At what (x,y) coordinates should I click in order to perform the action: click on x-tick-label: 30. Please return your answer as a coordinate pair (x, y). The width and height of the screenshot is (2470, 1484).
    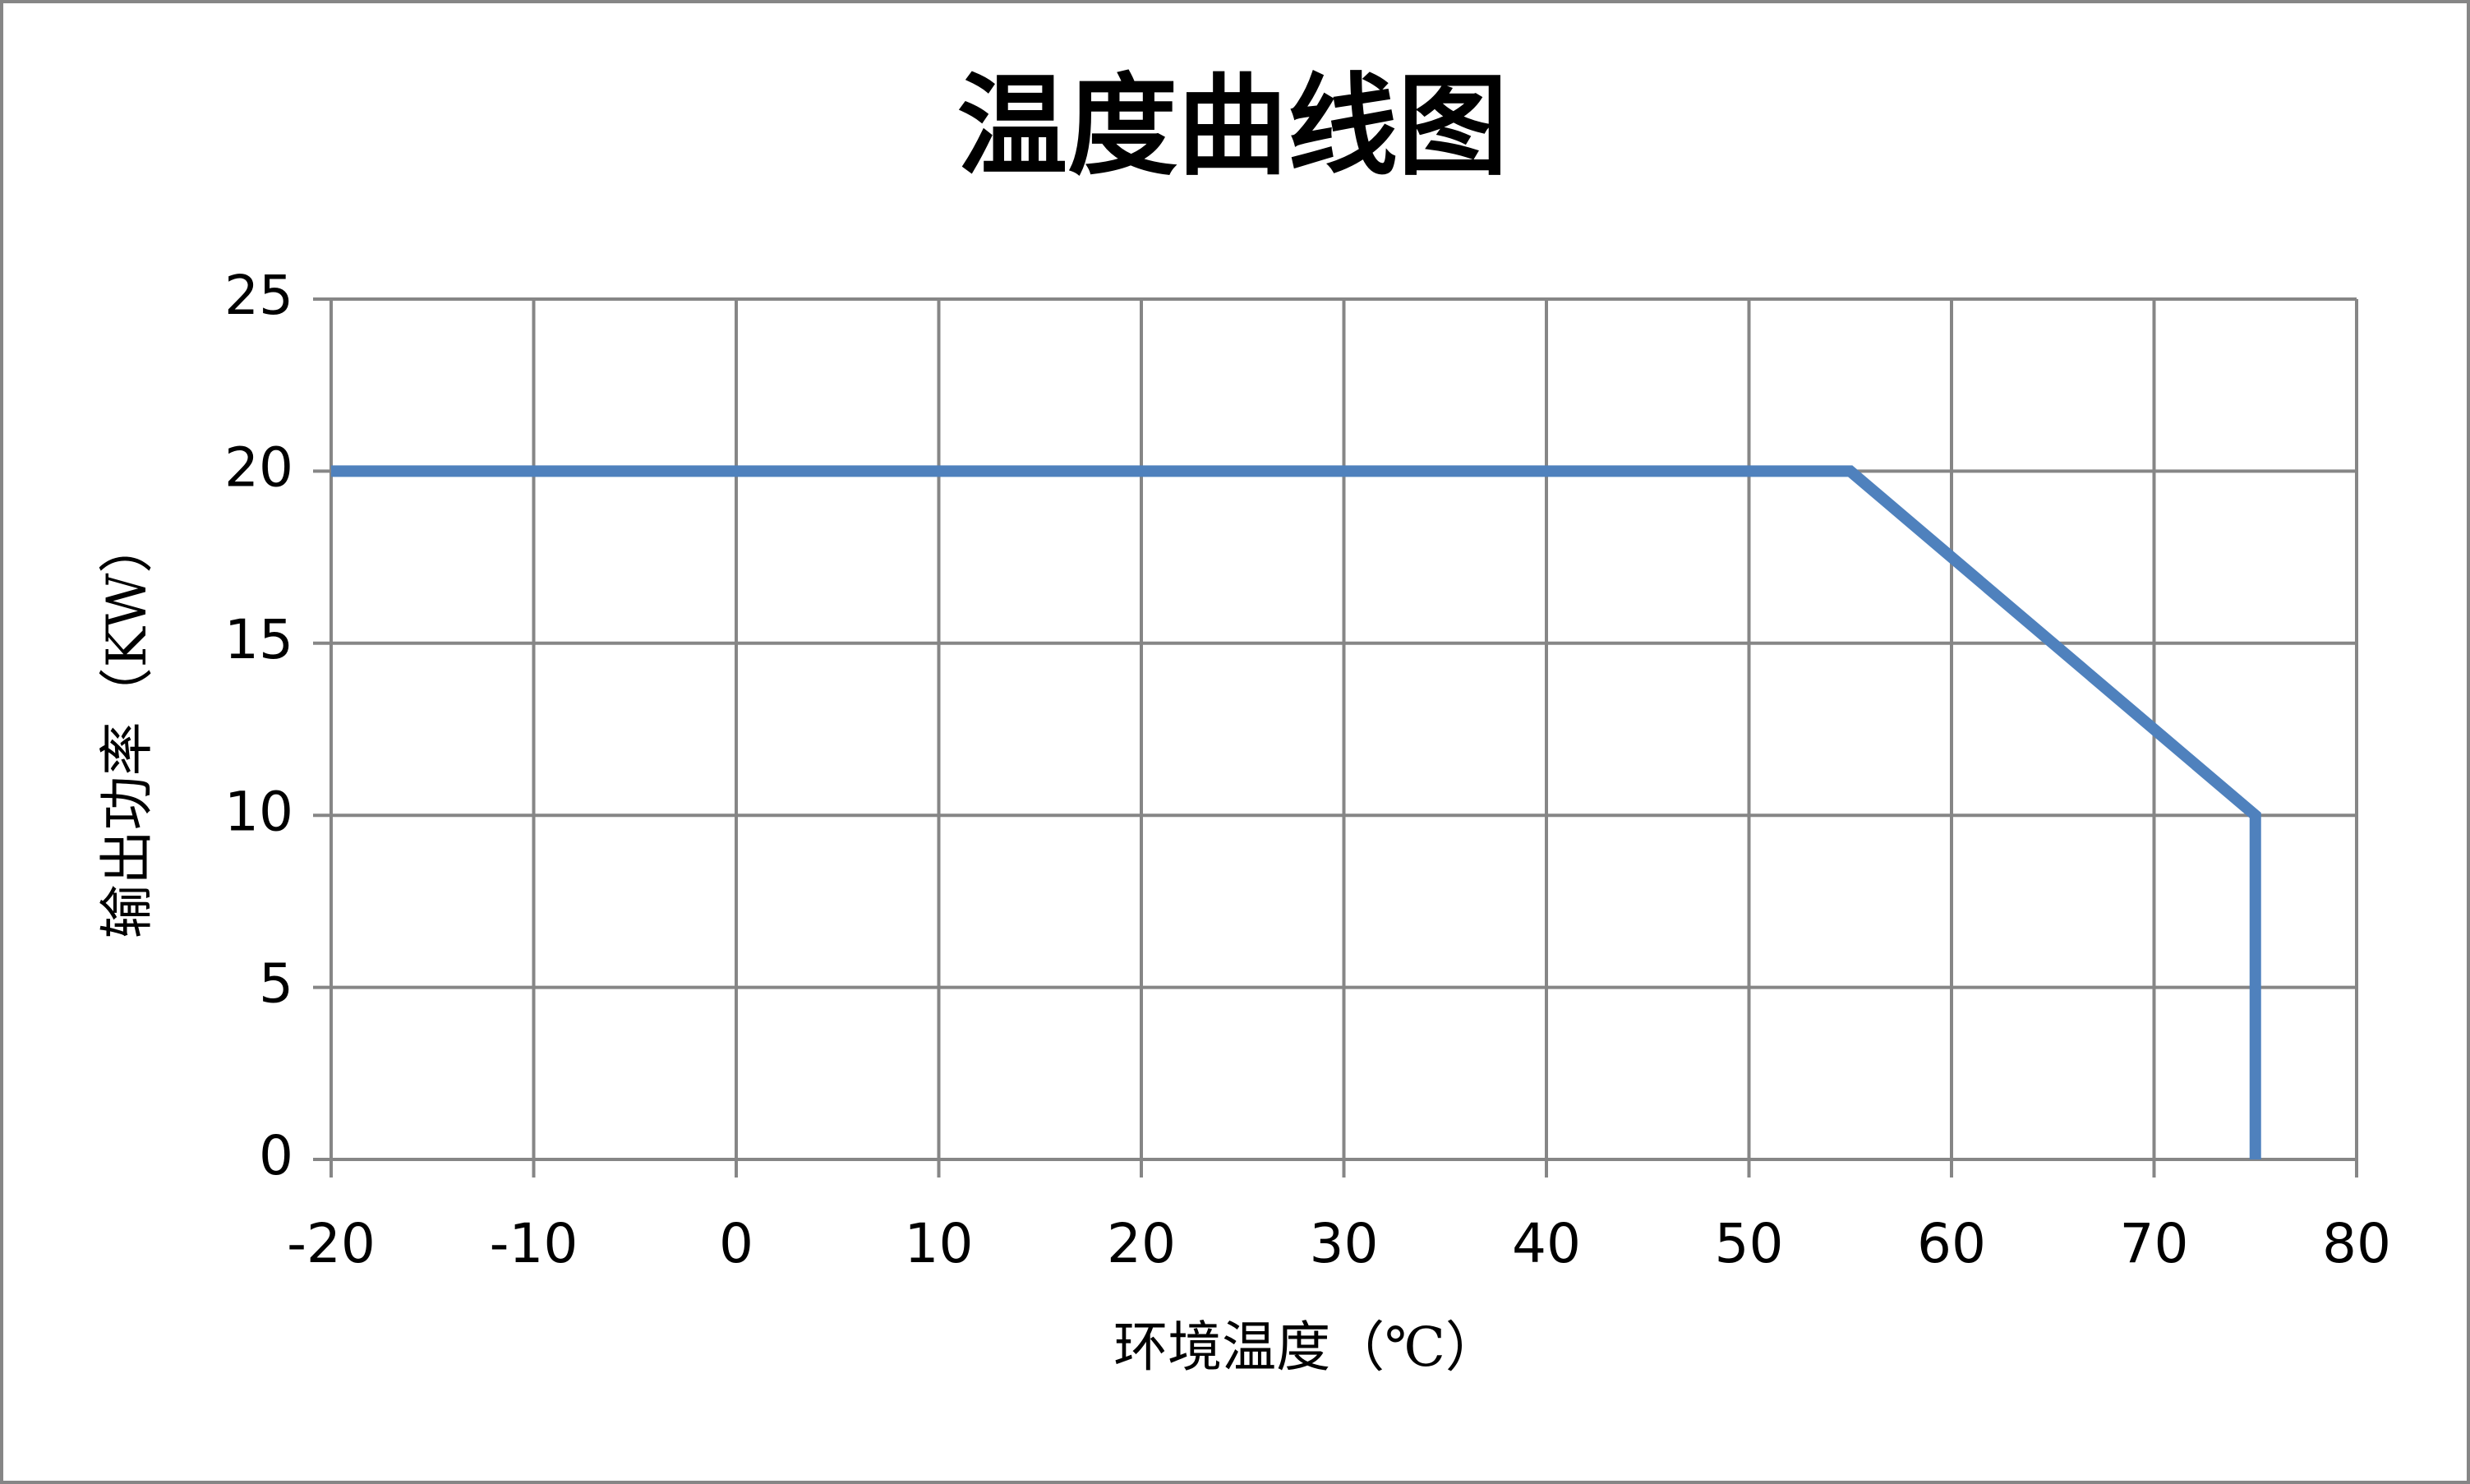
    Looking at the image, I should click on (1344, 1243).